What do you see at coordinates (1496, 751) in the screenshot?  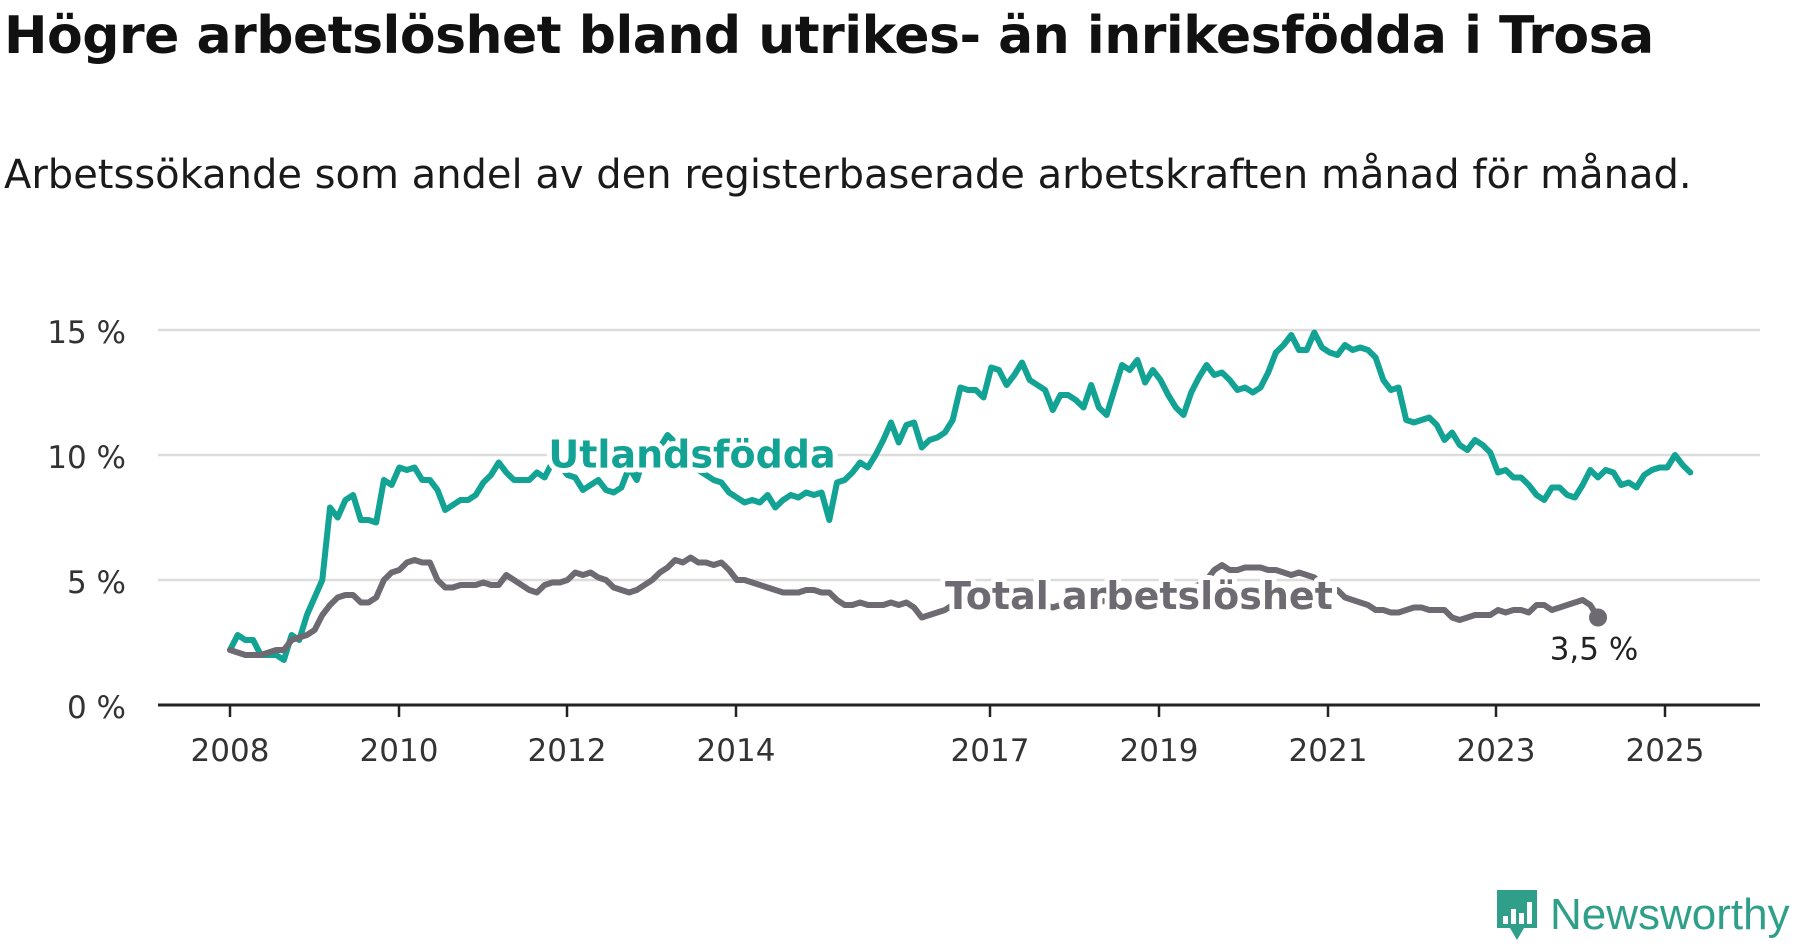 I see `x-tick-label: 2023` at bounding box center [1496, 751].